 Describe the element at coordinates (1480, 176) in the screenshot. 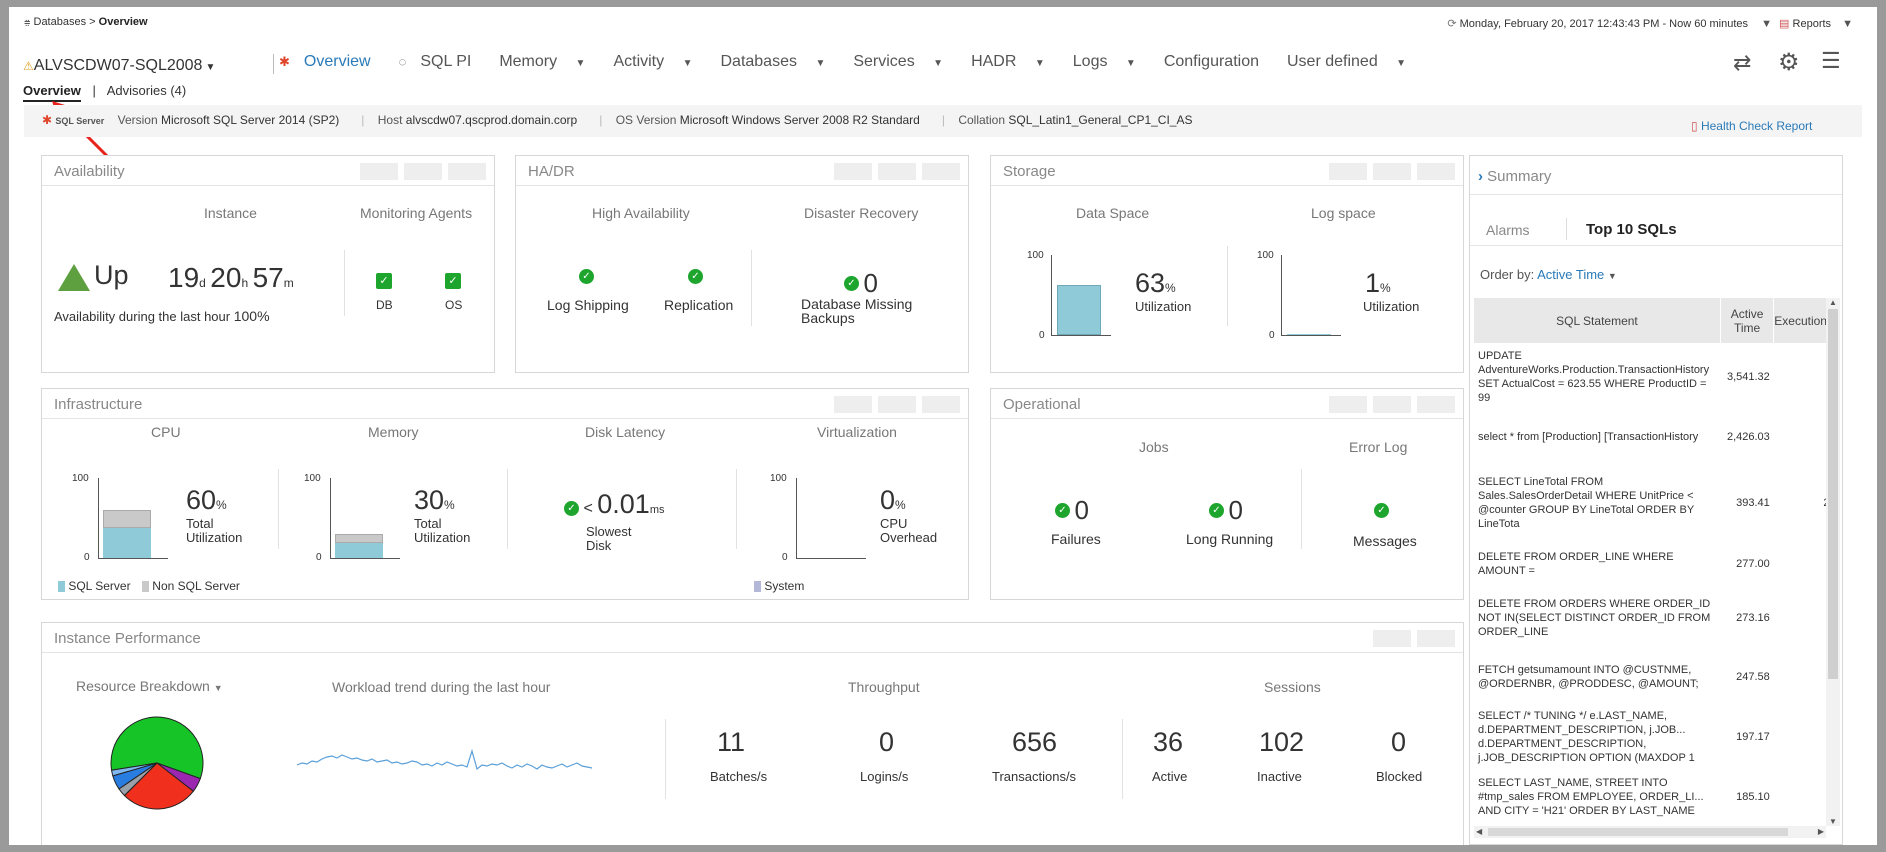

I see `chevron-right-icon: ›` at that location.